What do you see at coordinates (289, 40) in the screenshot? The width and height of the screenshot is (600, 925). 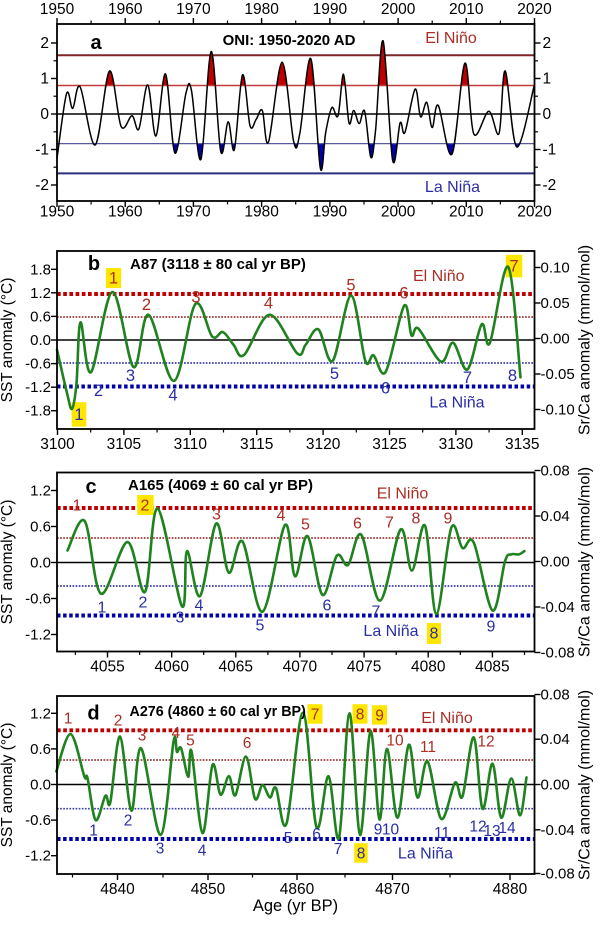 I see `svg-text: ONI: 1950-2020 AD` at bounding box center [289, 40].